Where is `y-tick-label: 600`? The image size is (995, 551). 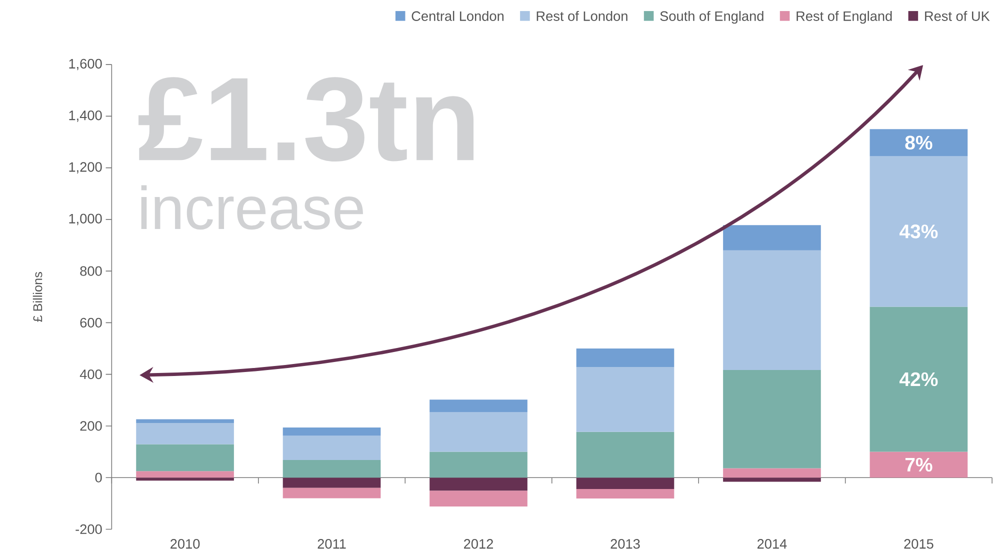
y-tick-label: 600 is located at coordinates (91, 323).